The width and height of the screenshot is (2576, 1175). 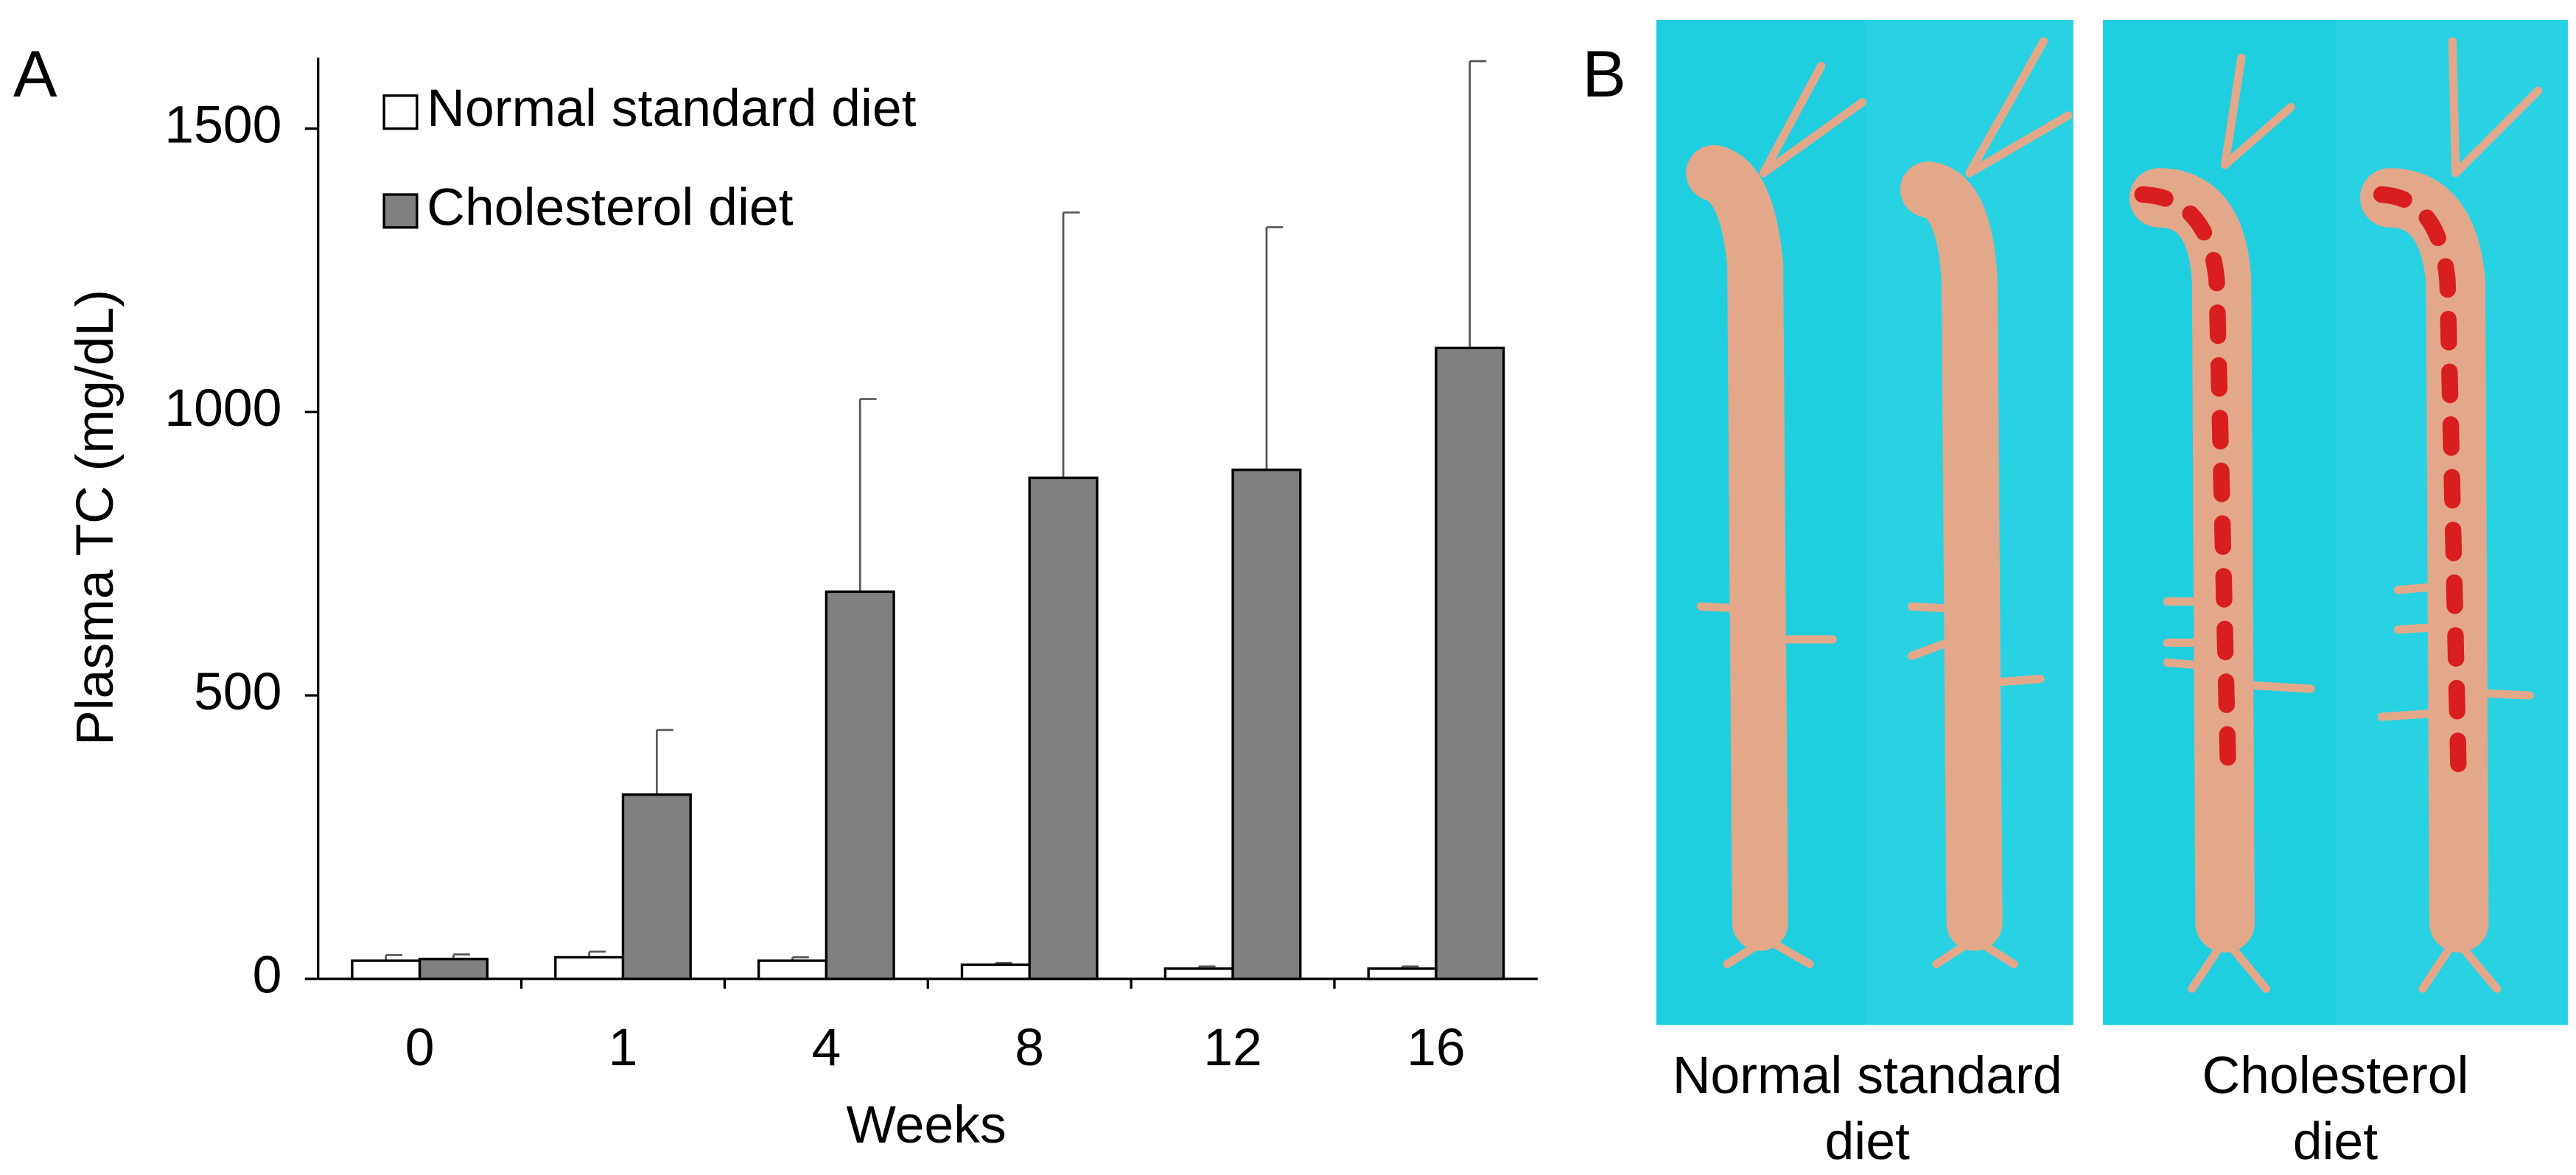 I want to click on x-tick-label: 16, so click(x=1436, y=1047).